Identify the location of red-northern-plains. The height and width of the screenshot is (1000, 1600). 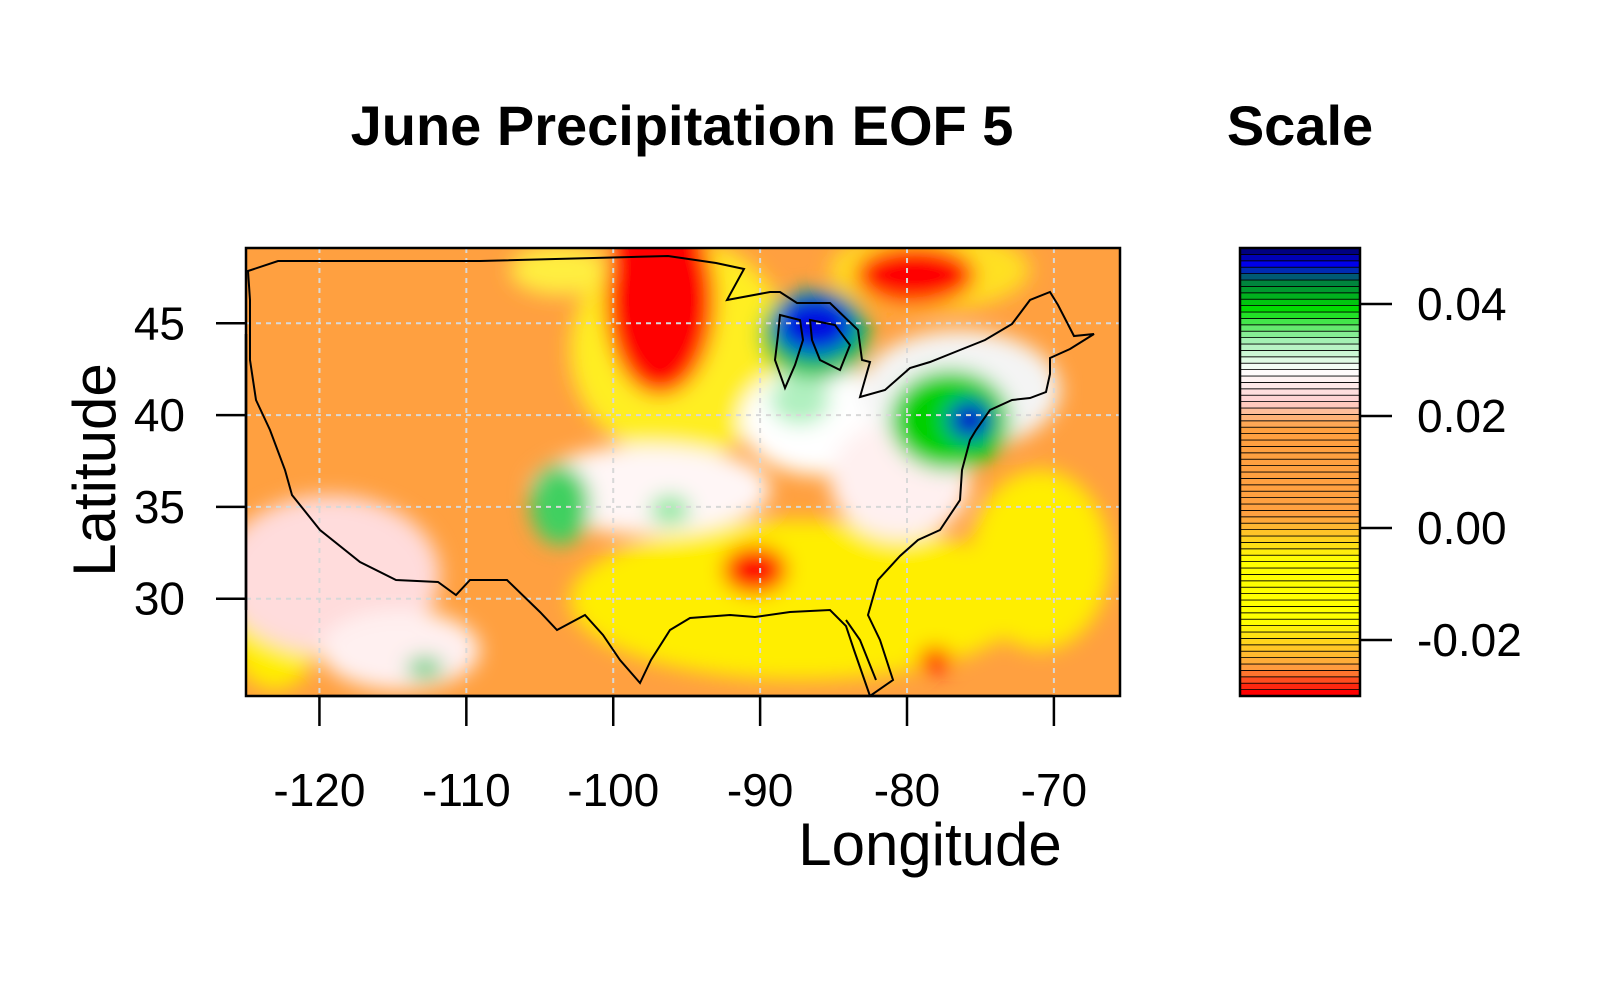
(660, 321).